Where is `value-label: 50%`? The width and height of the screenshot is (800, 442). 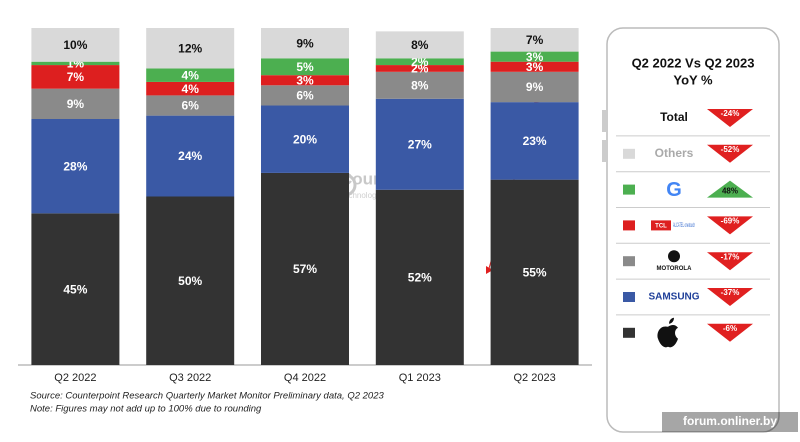
value-label: 50% is located at coordinates (190, 281).